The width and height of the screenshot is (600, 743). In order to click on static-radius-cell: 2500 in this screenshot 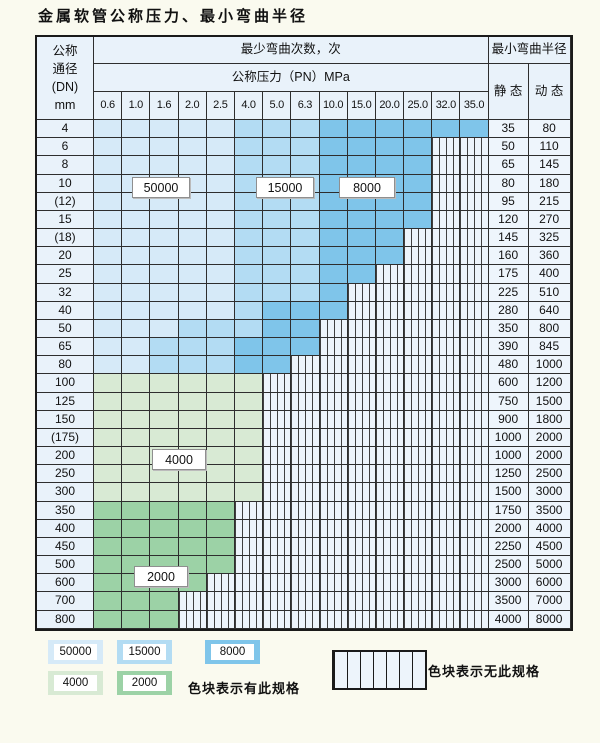, I will do `click(508, 565)`.